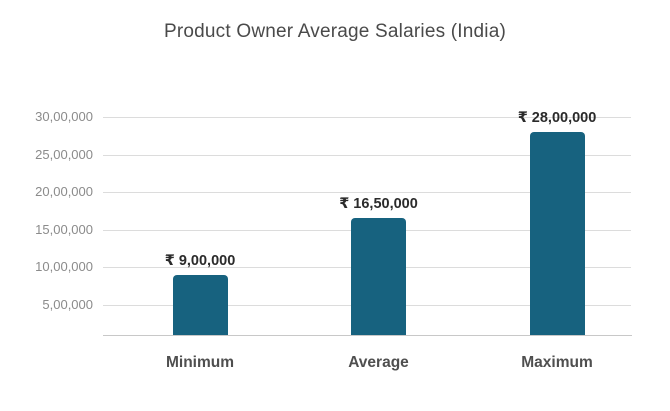  Describe the element at coordinates (378, 276) in the screenshot. I see `bar-average` at that location.